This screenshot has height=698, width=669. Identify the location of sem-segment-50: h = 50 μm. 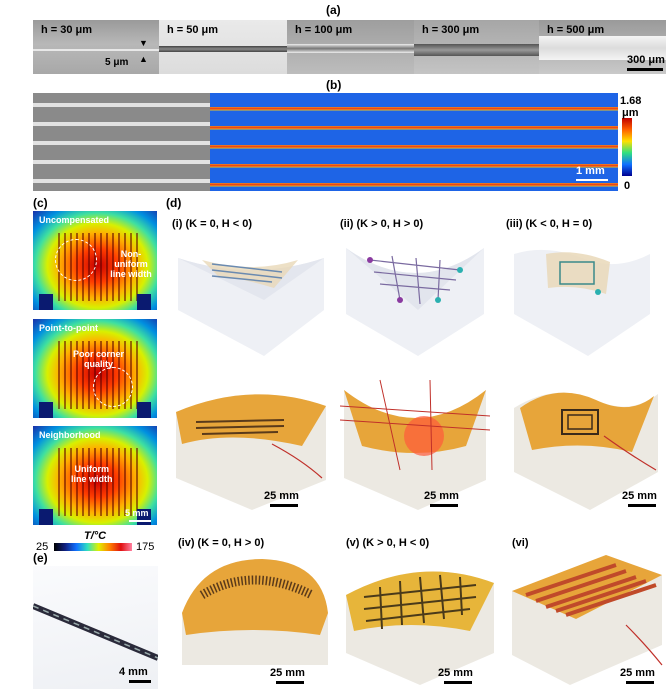
(223, 47).